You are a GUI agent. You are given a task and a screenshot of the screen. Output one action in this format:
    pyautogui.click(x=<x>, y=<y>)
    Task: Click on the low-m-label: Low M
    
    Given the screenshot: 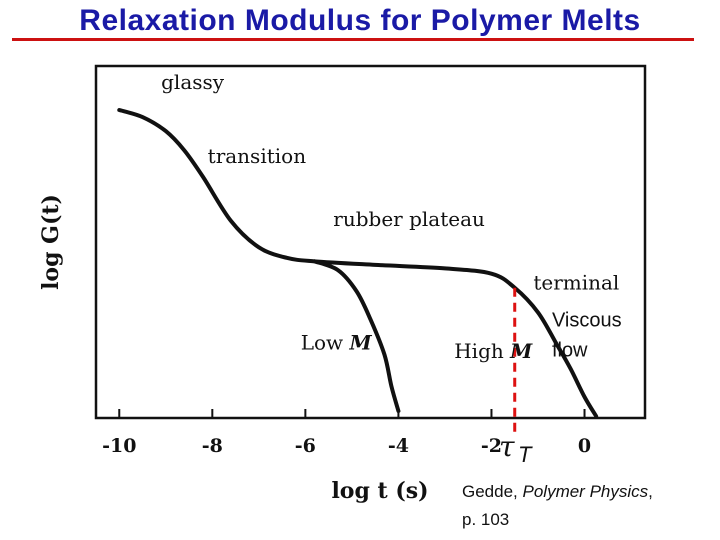 What is the action you would take?
    pyautogui.click(x=337, y=342)
    